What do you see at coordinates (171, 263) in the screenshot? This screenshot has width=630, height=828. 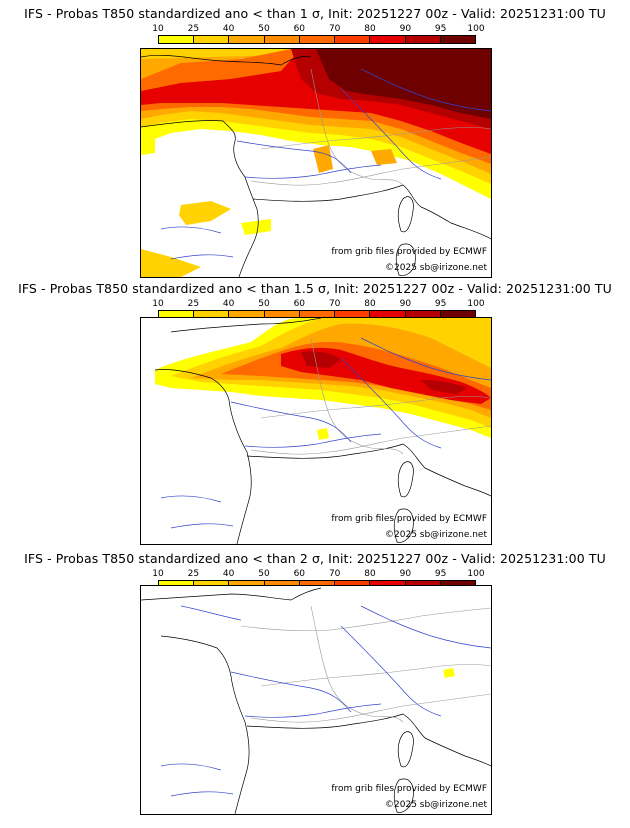 I see `prob-area-south` at bounding box center [171, 263].